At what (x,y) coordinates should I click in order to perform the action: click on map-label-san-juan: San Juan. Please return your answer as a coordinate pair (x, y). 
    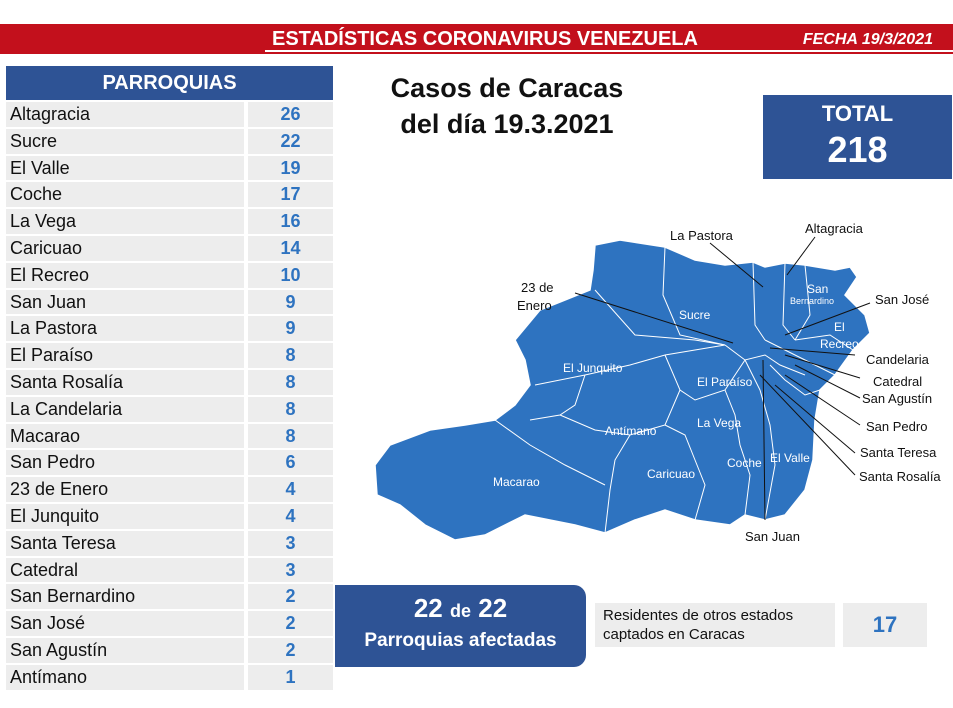
    Looking at the image, I should click on (772, 536).